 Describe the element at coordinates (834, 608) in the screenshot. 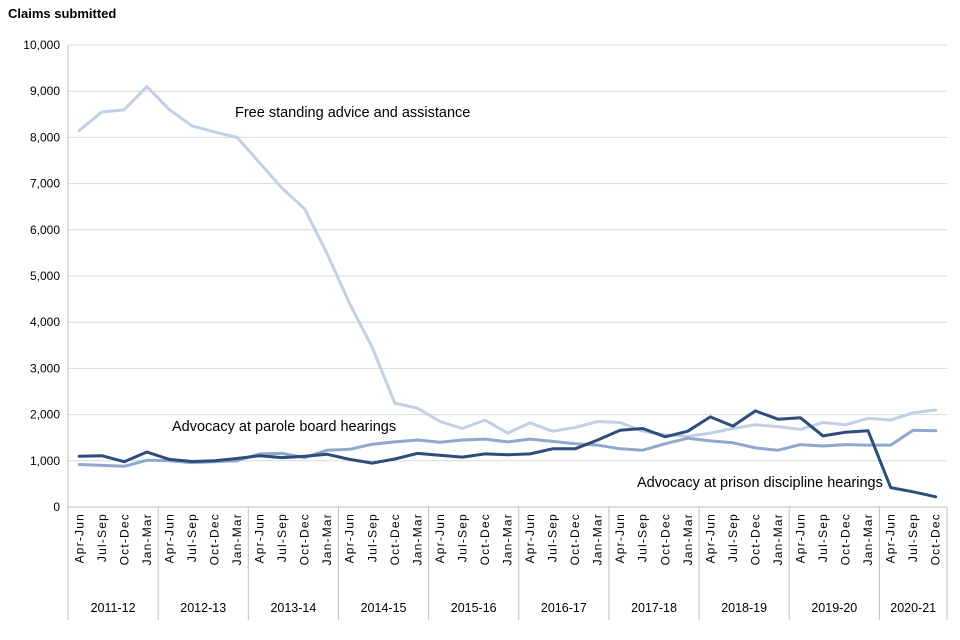

I see `year-label: 2019-20` at that location.